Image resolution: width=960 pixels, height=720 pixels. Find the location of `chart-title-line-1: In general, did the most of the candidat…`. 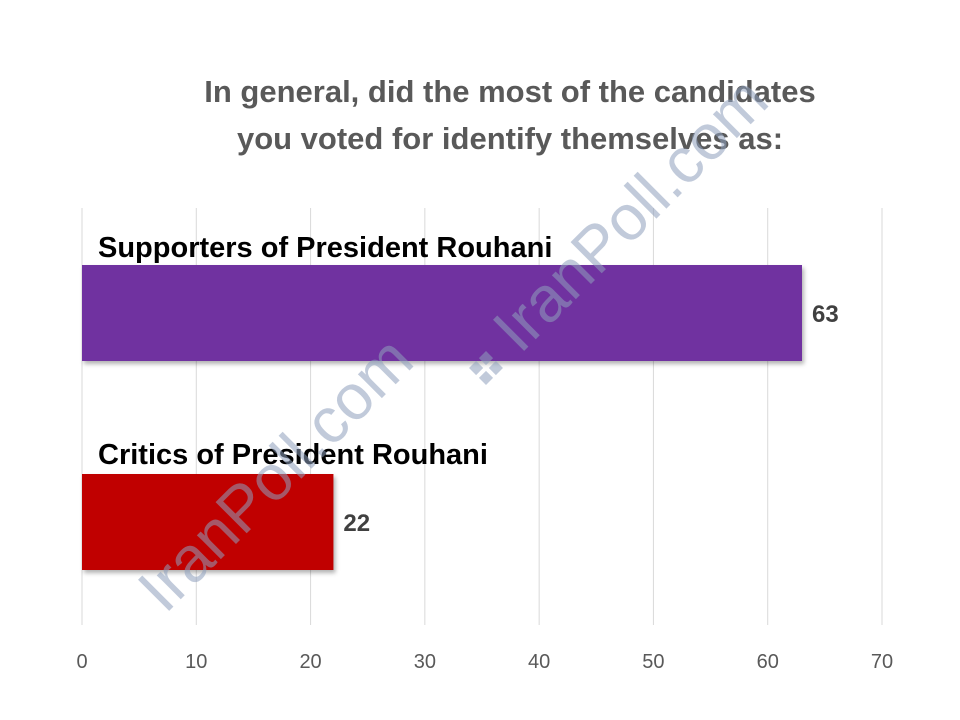

chart-title-line-1: In general, did the most of the candidat… is located at coordinates (510, 91).